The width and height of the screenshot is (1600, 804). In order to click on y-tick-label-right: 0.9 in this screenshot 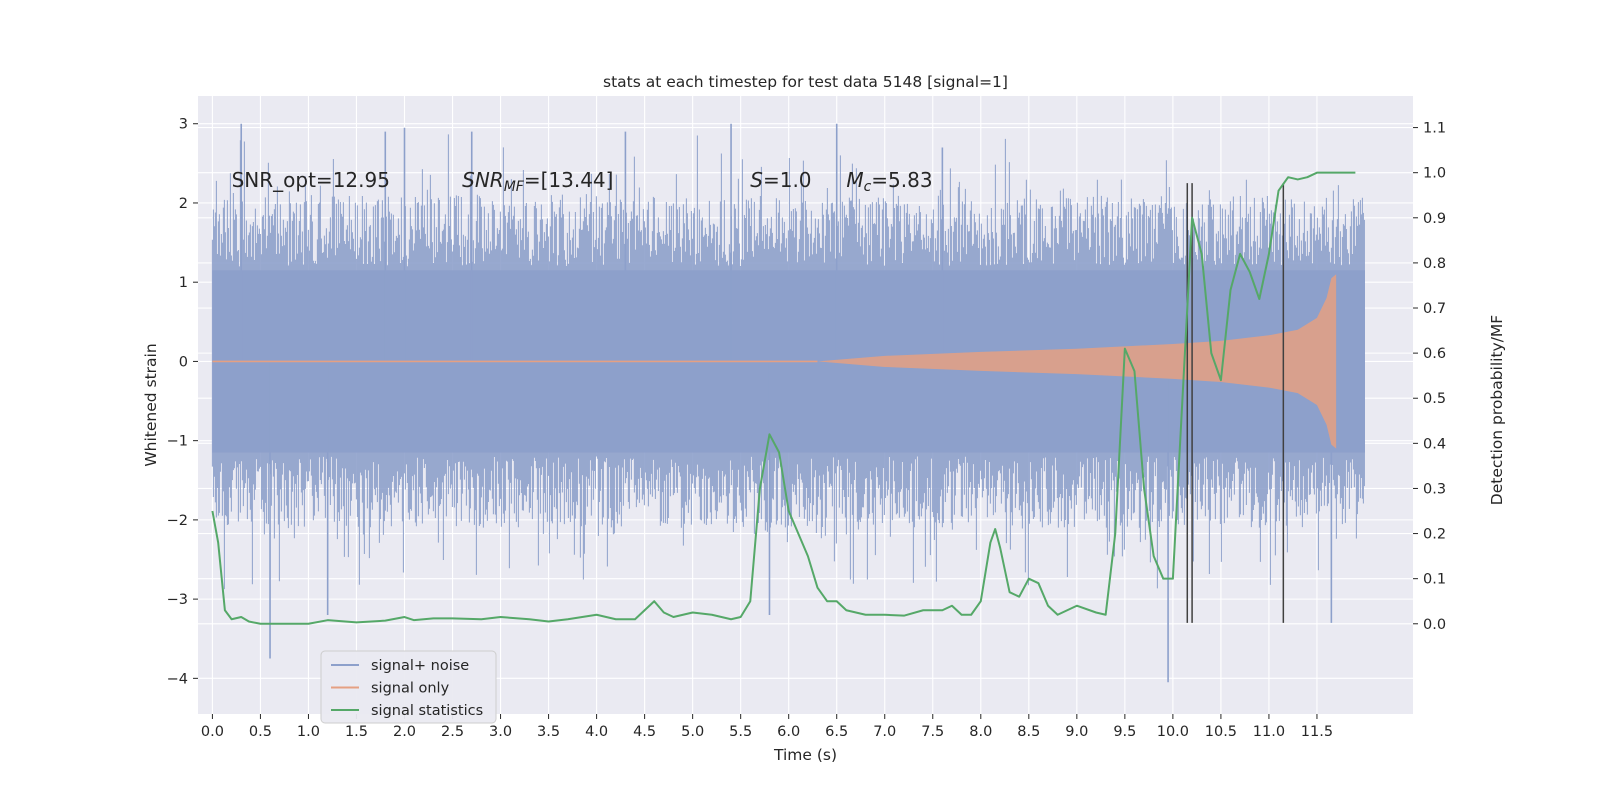, I will do `click(1434, 219)`.